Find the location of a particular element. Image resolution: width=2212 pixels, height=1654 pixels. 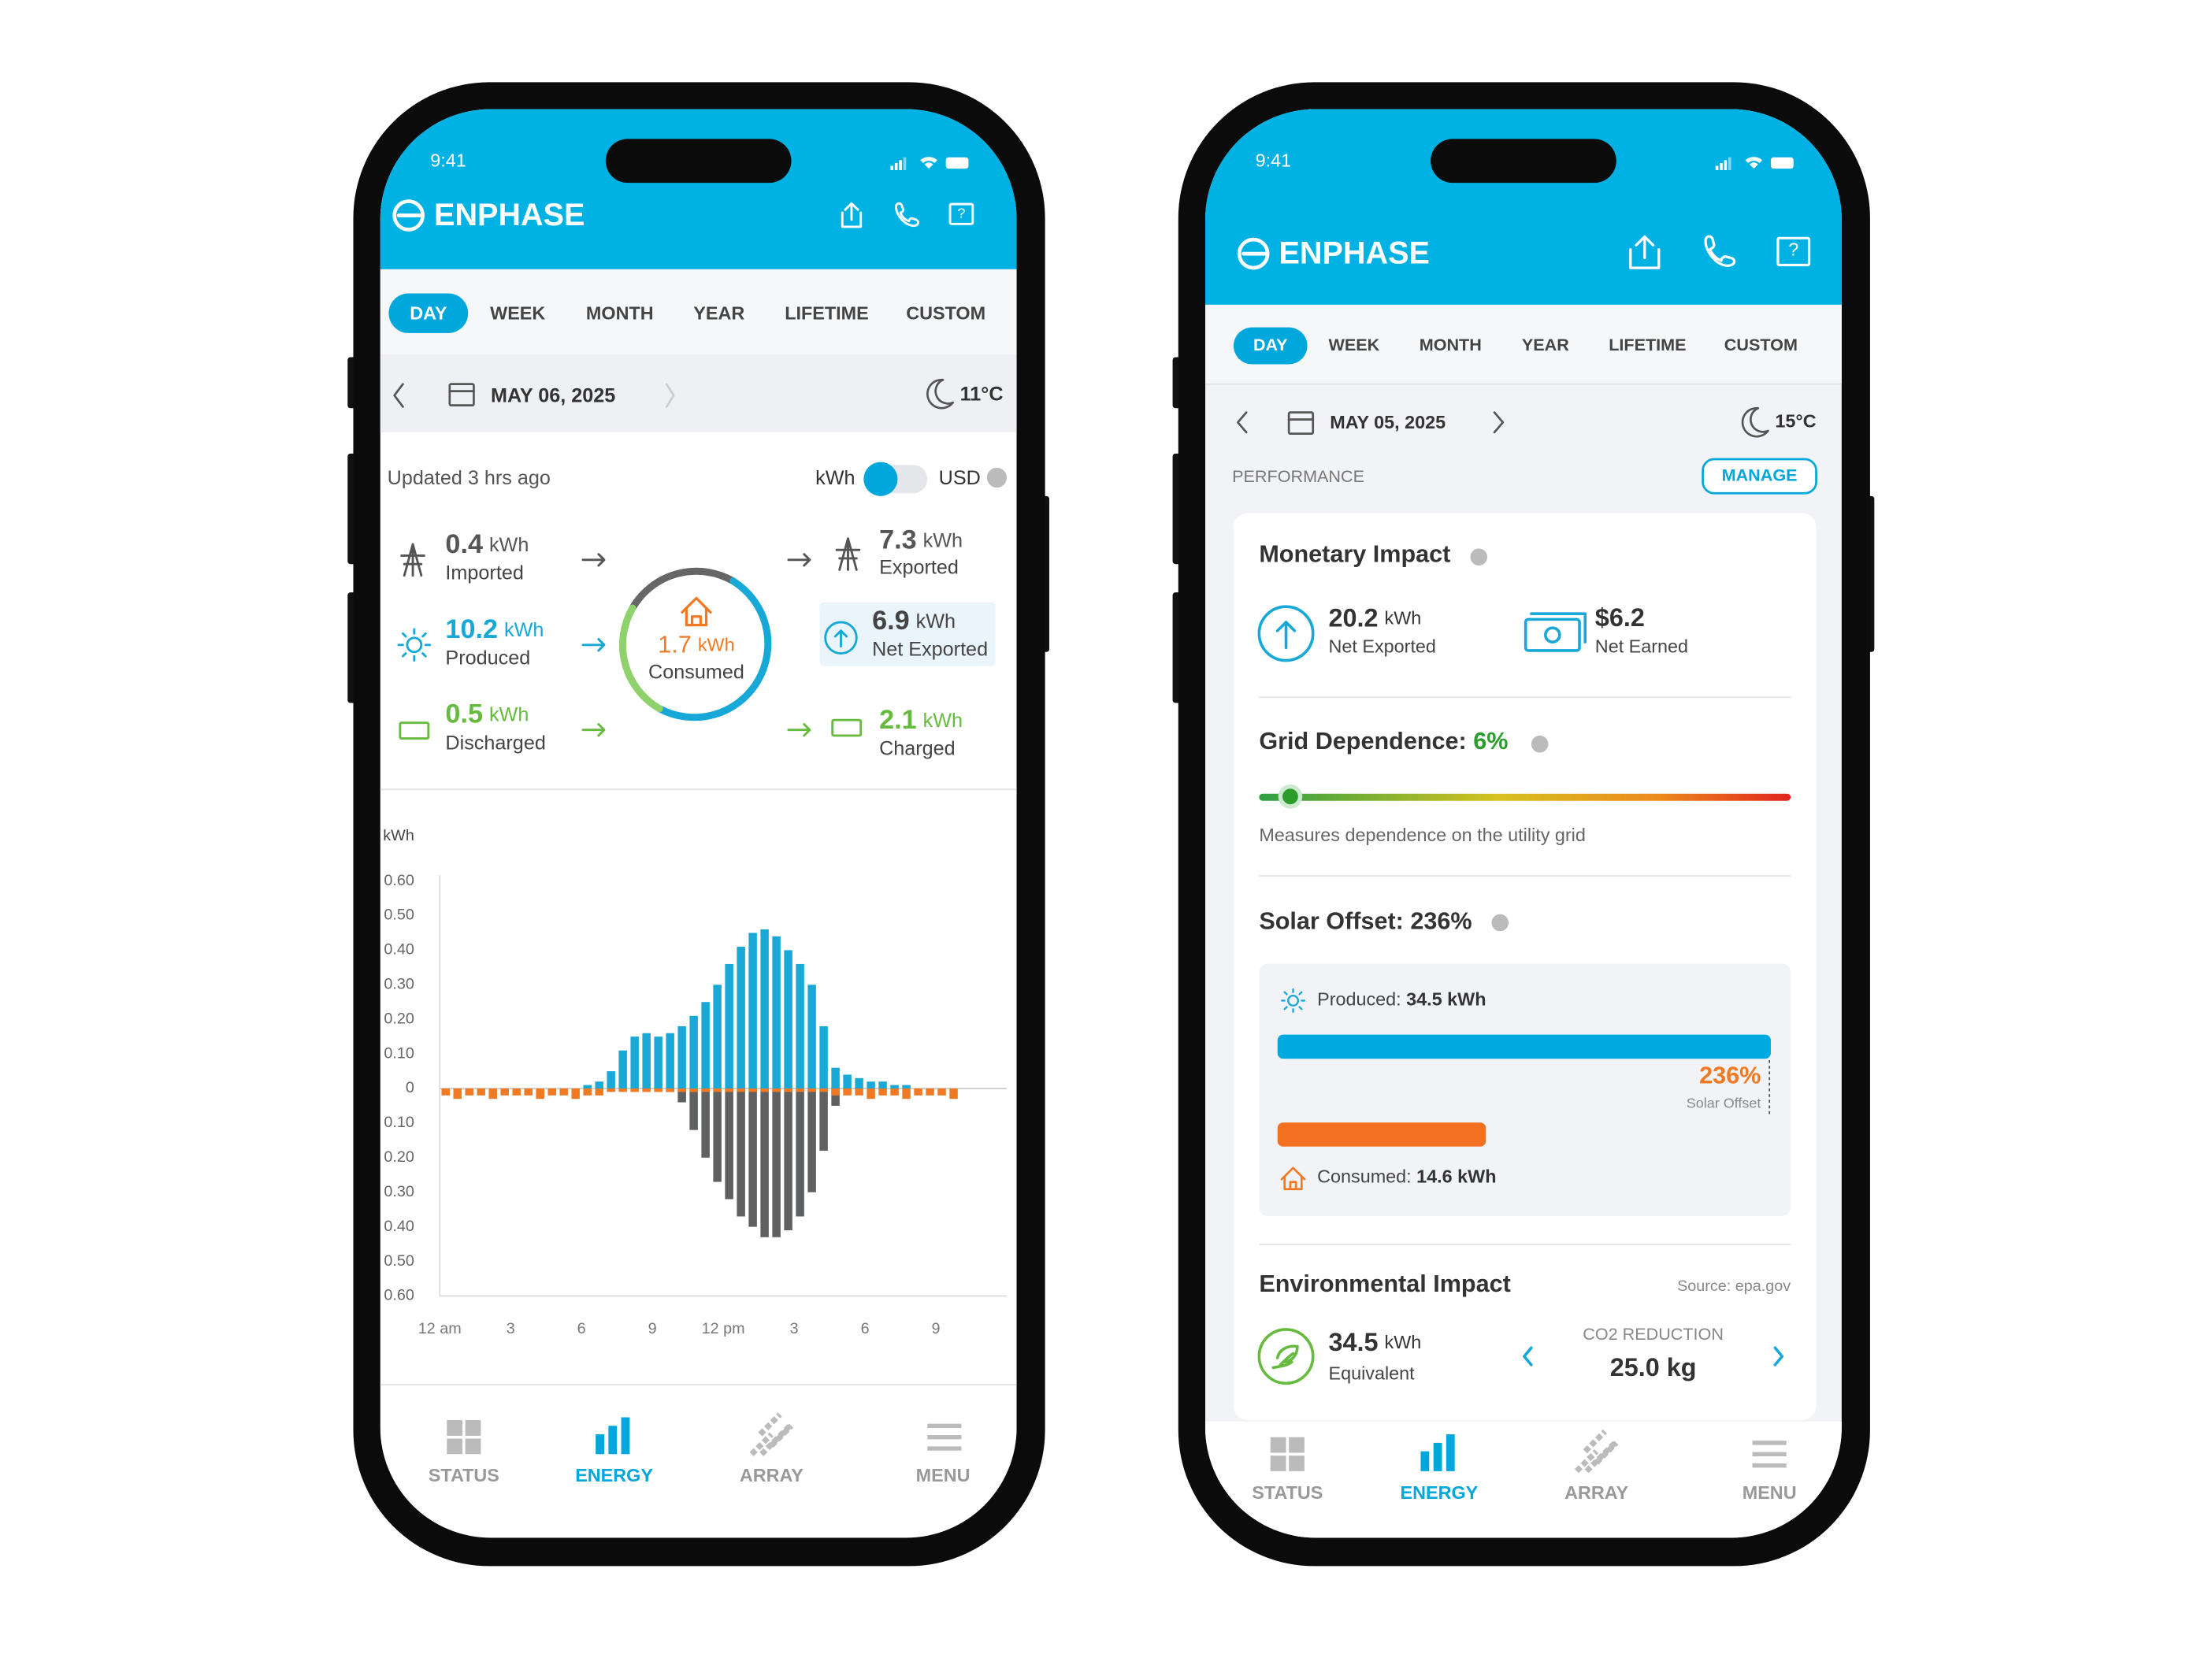

center-label: Consumed is located at coordinates (696, 672).